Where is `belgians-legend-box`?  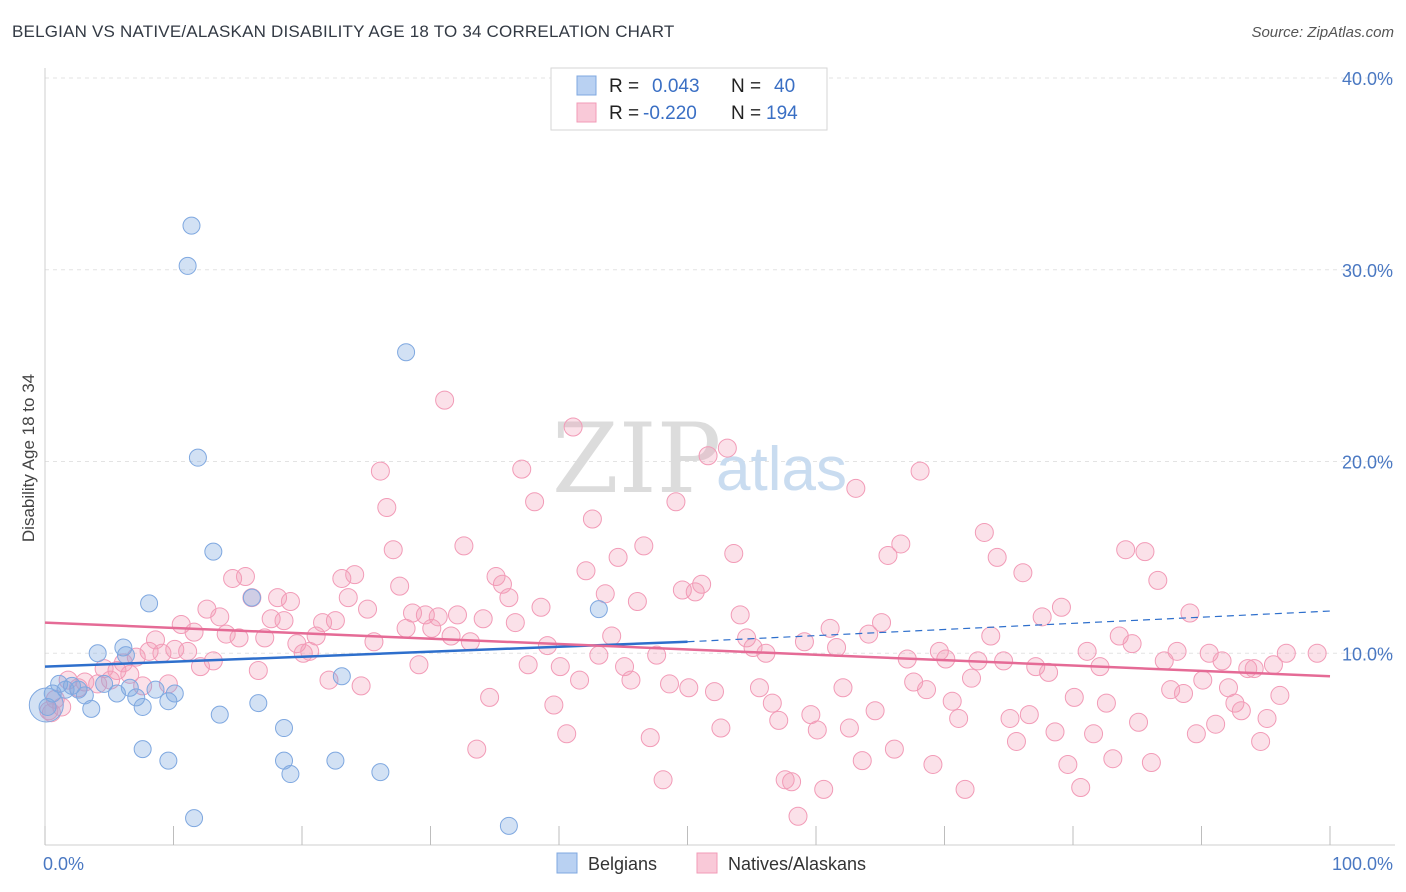
belgians-legend-box is located at coordinates (567, 863).